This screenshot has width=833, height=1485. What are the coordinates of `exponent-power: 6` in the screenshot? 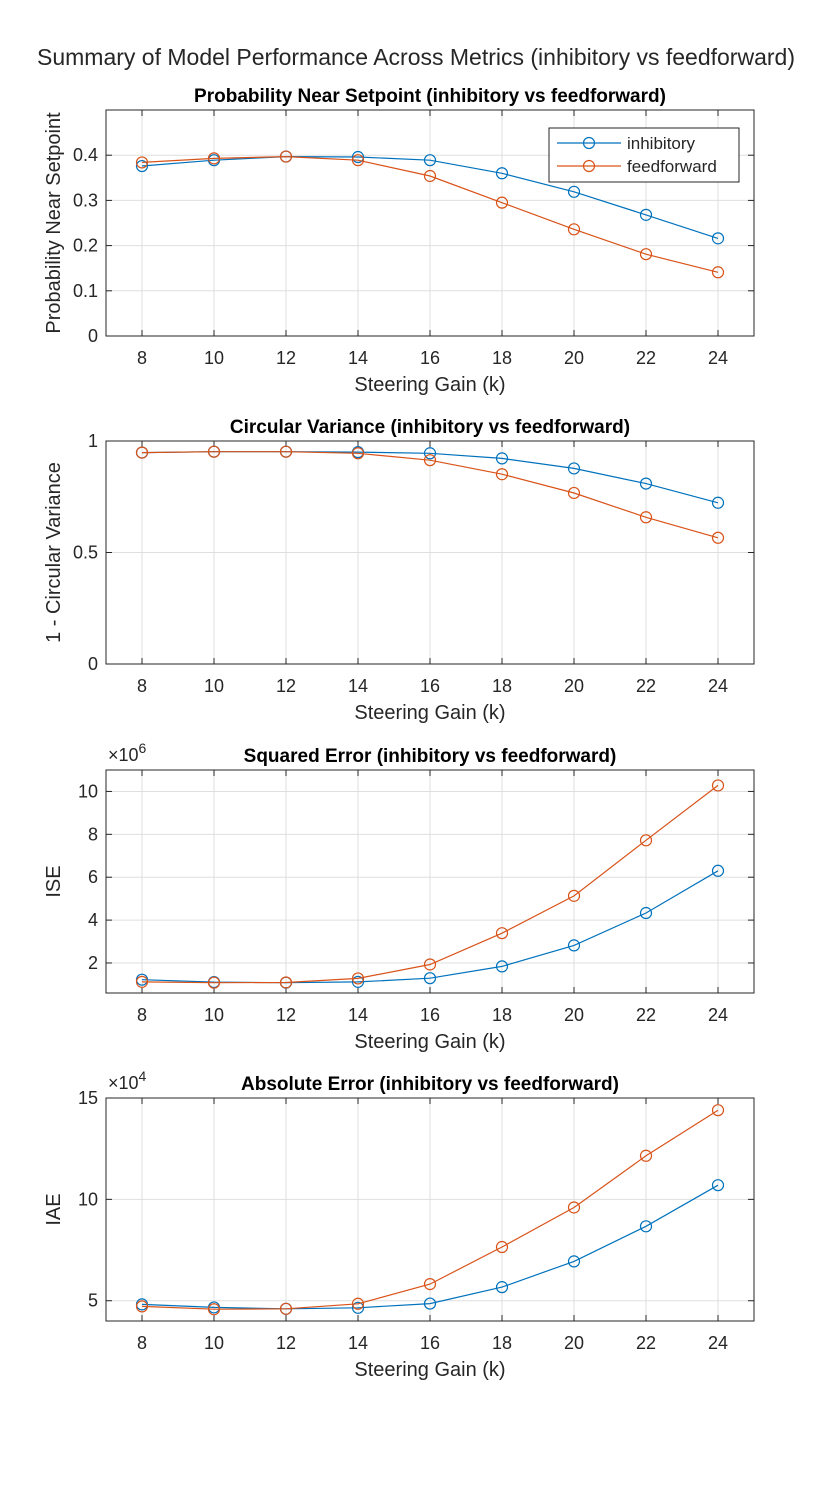 It's located at (143, 748).